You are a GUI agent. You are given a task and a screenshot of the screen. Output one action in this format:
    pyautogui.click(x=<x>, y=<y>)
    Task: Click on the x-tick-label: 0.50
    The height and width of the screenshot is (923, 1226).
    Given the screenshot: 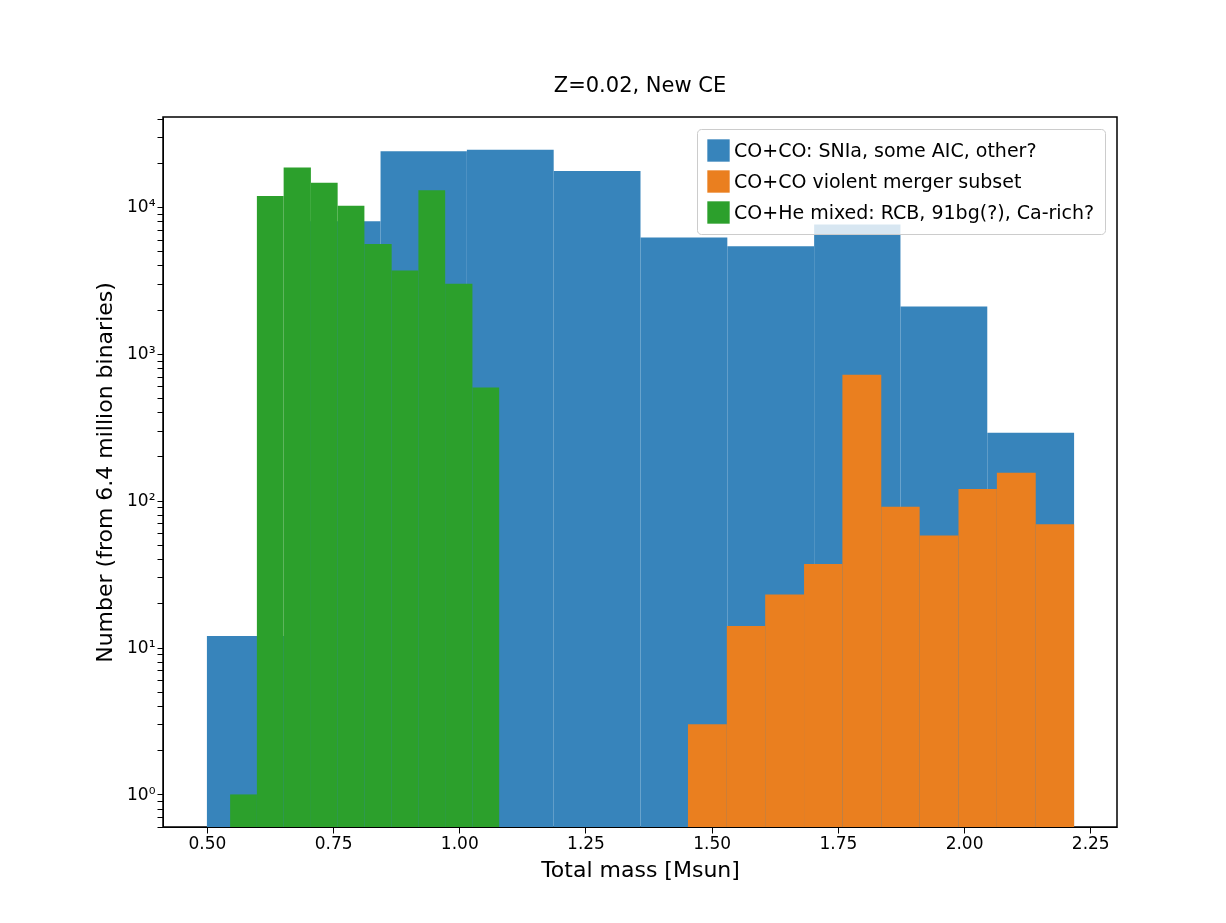 What is the action you would take?
    pyautogui.click(x=207, y=842)
    